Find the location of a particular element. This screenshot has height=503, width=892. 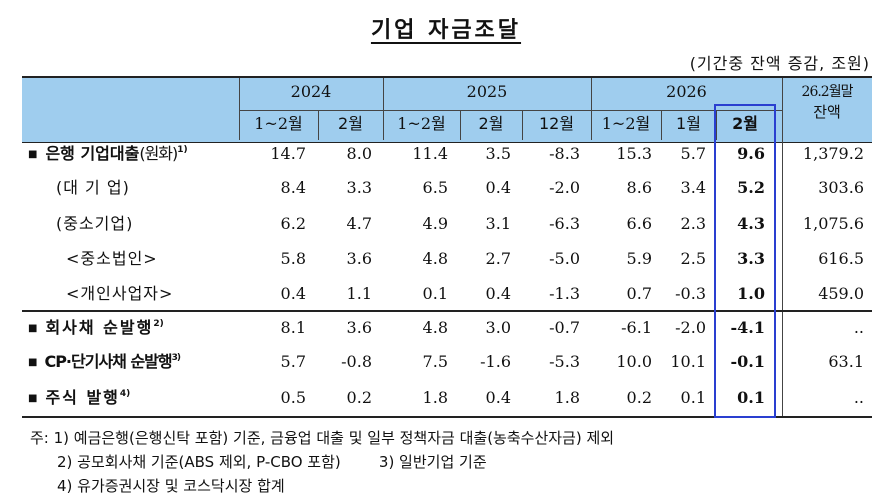

period-2026-2: 2월 is located at coordinates (745, 123).